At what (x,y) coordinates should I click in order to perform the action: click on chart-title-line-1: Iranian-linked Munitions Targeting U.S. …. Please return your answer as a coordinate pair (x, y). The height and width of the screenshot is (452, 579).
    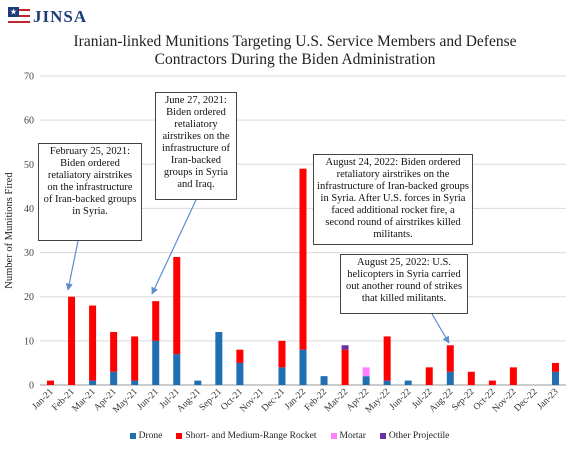
    Looking at the image, I should click on (295, 41).